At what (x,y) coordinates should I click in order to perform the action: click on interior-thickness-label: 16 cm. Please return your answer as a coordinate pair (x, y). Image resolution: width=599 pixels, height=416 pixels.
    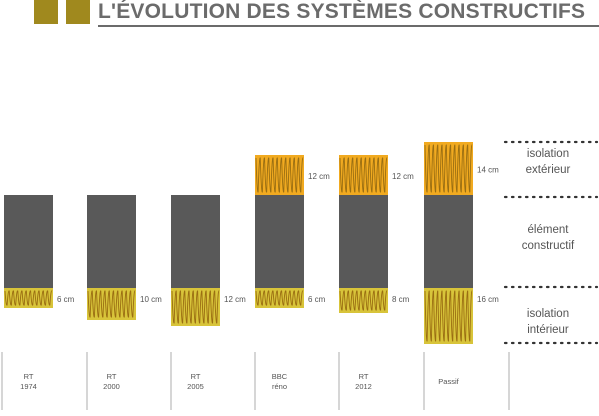
    Looking at the image, I should click on (488, 299).